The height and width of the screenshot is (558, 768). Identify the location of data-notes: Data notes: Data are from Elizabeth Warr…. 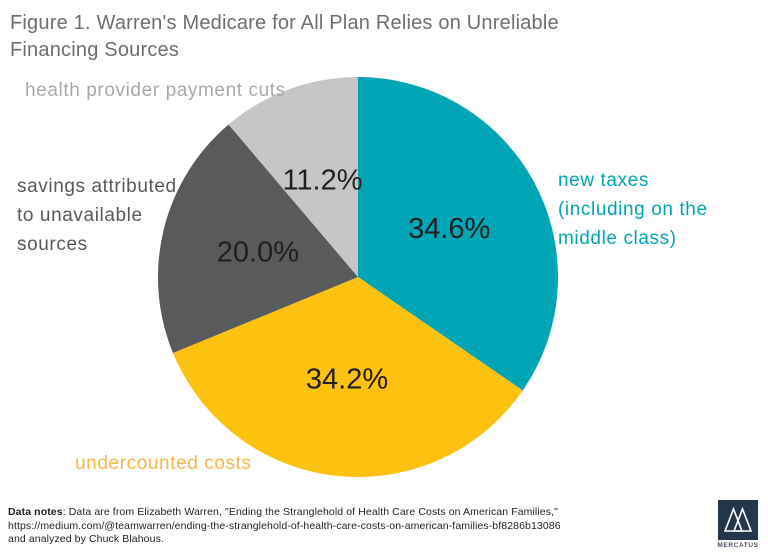
(308, 526).